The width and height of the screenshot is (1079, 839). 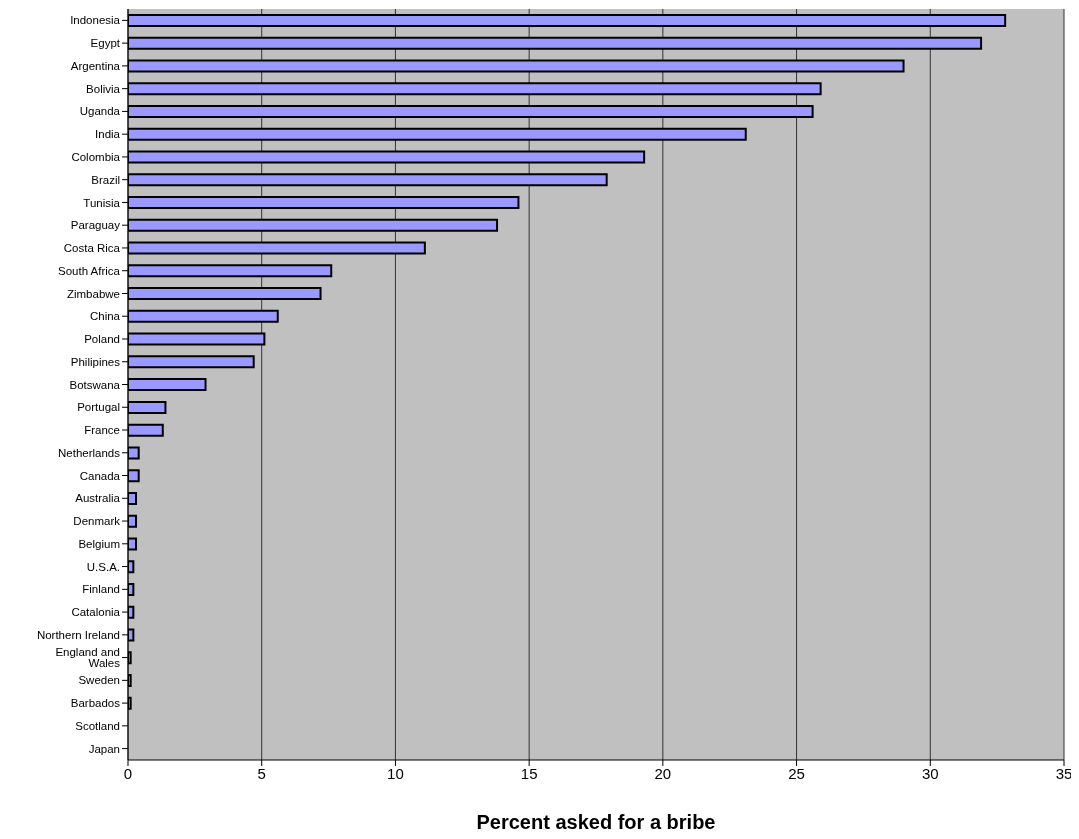 What do you see at coordinates (88, 657) in the screenshot?
I see `y-tick-label: England and Wales` at bounding box center [88, 657].